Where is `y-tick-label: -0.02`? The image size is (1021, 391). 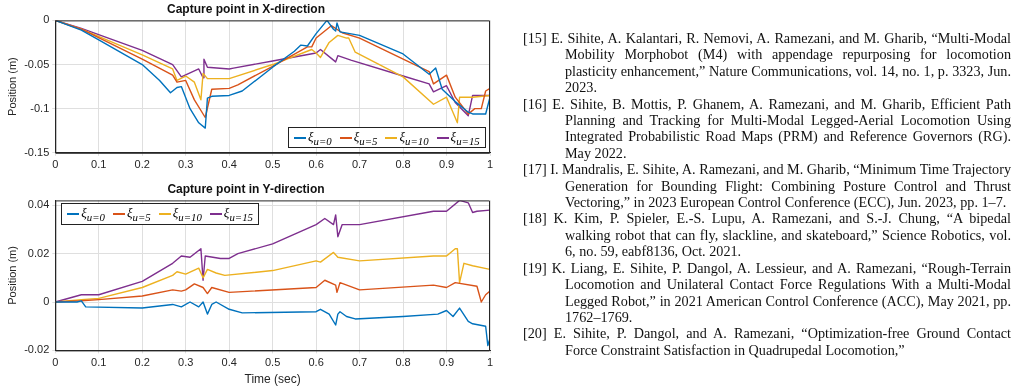
y-tick-label: -0.02 is located at coordinates (37, 349).